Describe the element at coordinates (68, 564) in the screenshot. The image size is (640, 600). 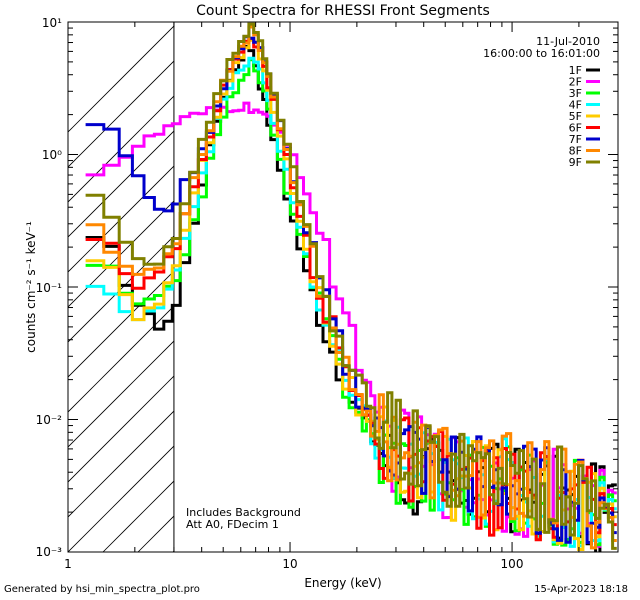
I see `x-tick-label-1: 1` at that location.